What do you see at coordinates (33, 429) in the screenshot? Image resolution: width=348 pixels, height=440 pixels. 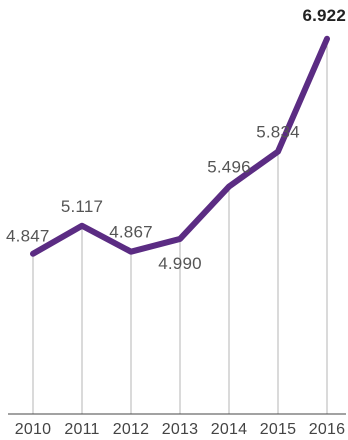 I see `x-tick-label-2010: 2010` at bounding box center [33, 429].